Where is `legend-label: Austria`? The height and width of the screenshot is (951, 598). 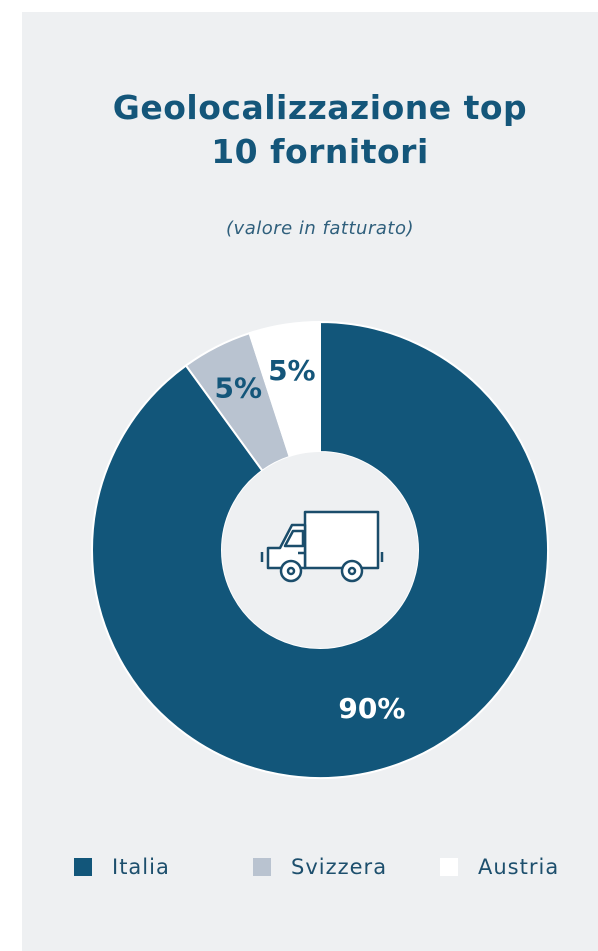 legend-label: Austria is located at coordinates (518, 867).